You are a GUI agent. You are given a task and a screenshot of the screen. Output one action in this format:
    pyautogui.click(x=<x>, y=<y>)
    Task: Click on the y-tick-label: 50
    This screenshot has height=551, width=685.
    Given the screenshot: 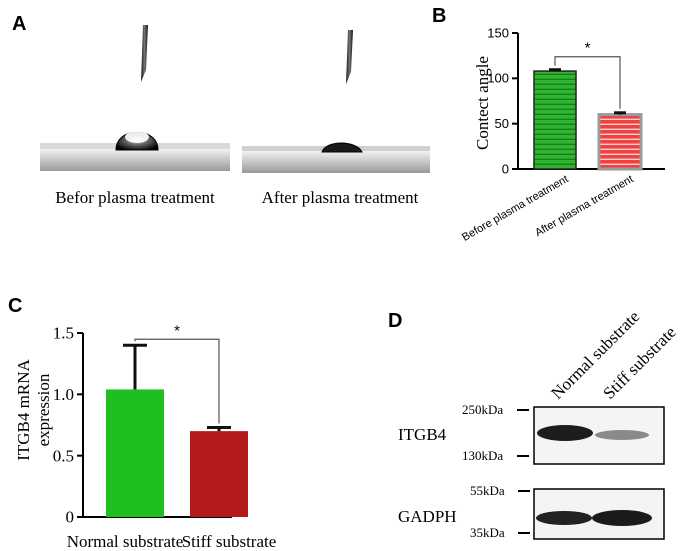 What is the action you would take?
    pyautogui.click(x=502, y=123)
    